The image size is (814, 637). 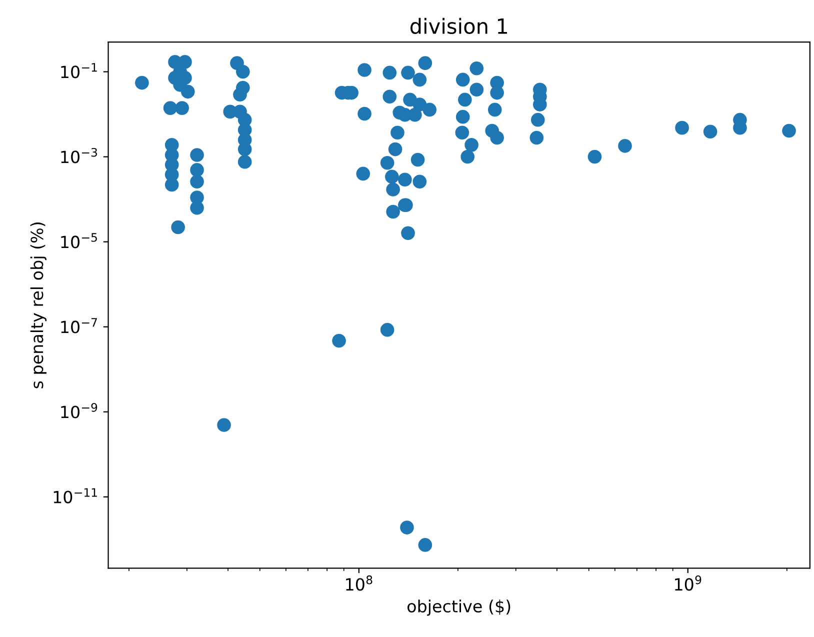 I want to click on y-tick-label: 10$^{−7}$, so click(x=79, y=326).